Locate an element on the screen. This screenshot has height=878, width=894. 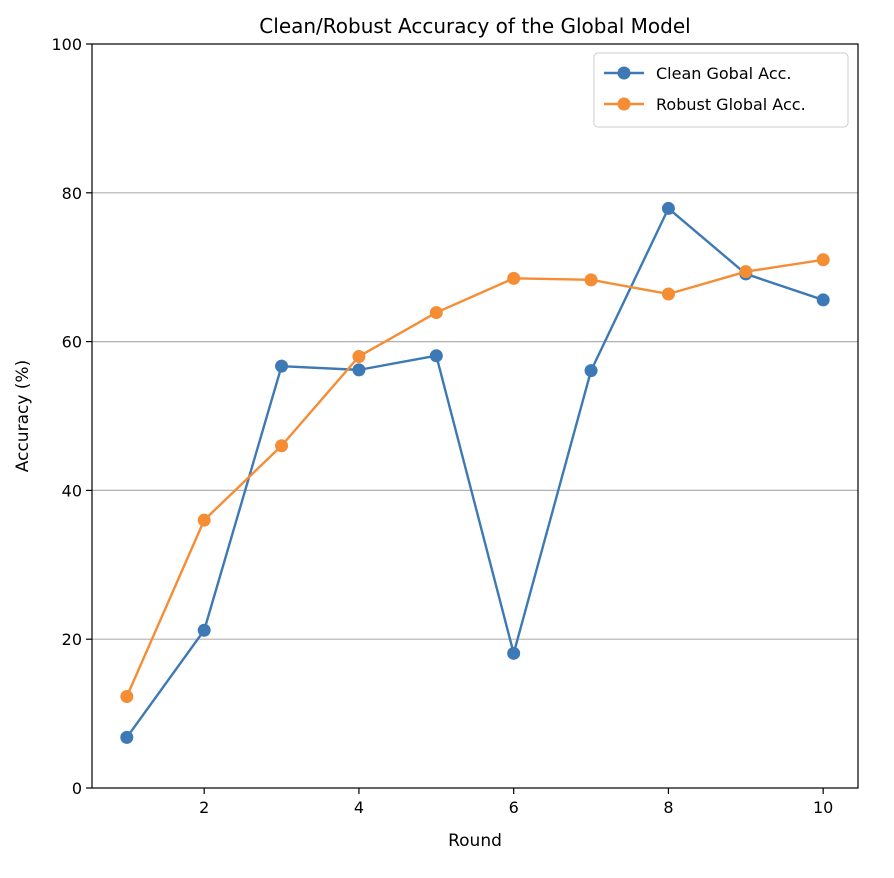
legend-item: Robust Global Acc. is located at coordinates (705, 104).